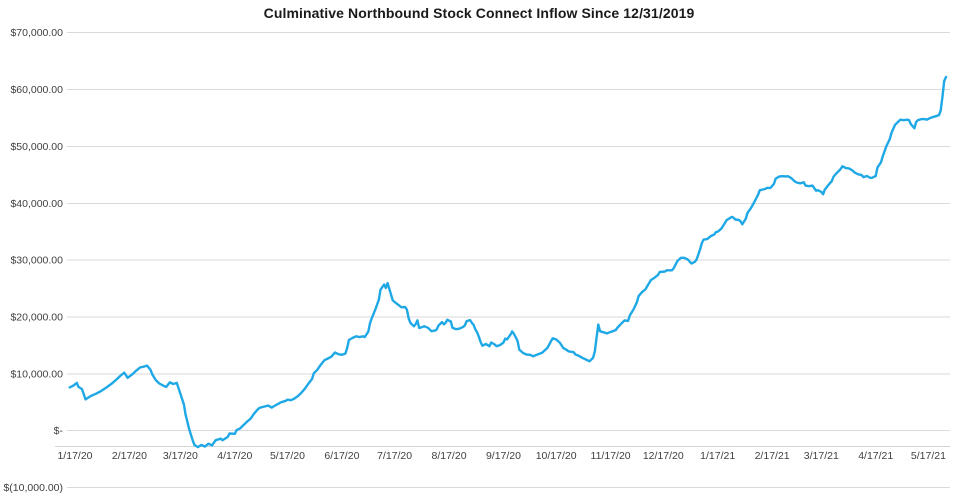  Describe the element at coordinates (33, 488) in the screenshot. I see `y-tick-label: $(10,000.00)` at that location.